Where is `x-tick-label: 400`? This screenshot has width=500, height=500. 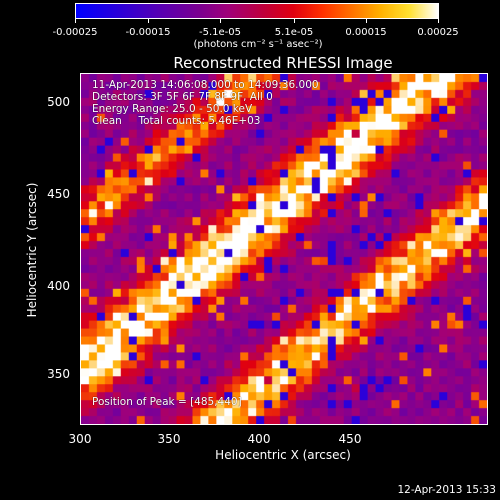
x-tick-label: 400 is located at coordinates (259, 439).